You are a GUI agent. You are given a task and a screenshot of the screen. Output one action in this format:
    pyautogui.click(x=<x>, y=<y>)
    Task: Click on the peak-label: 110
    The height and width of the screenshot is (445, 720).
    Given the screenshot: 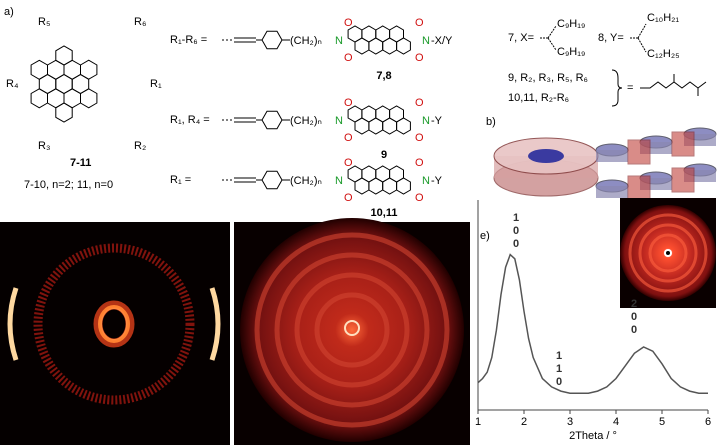 What is the action you would take?
    pyautogui.click(x=559, y=369)
    